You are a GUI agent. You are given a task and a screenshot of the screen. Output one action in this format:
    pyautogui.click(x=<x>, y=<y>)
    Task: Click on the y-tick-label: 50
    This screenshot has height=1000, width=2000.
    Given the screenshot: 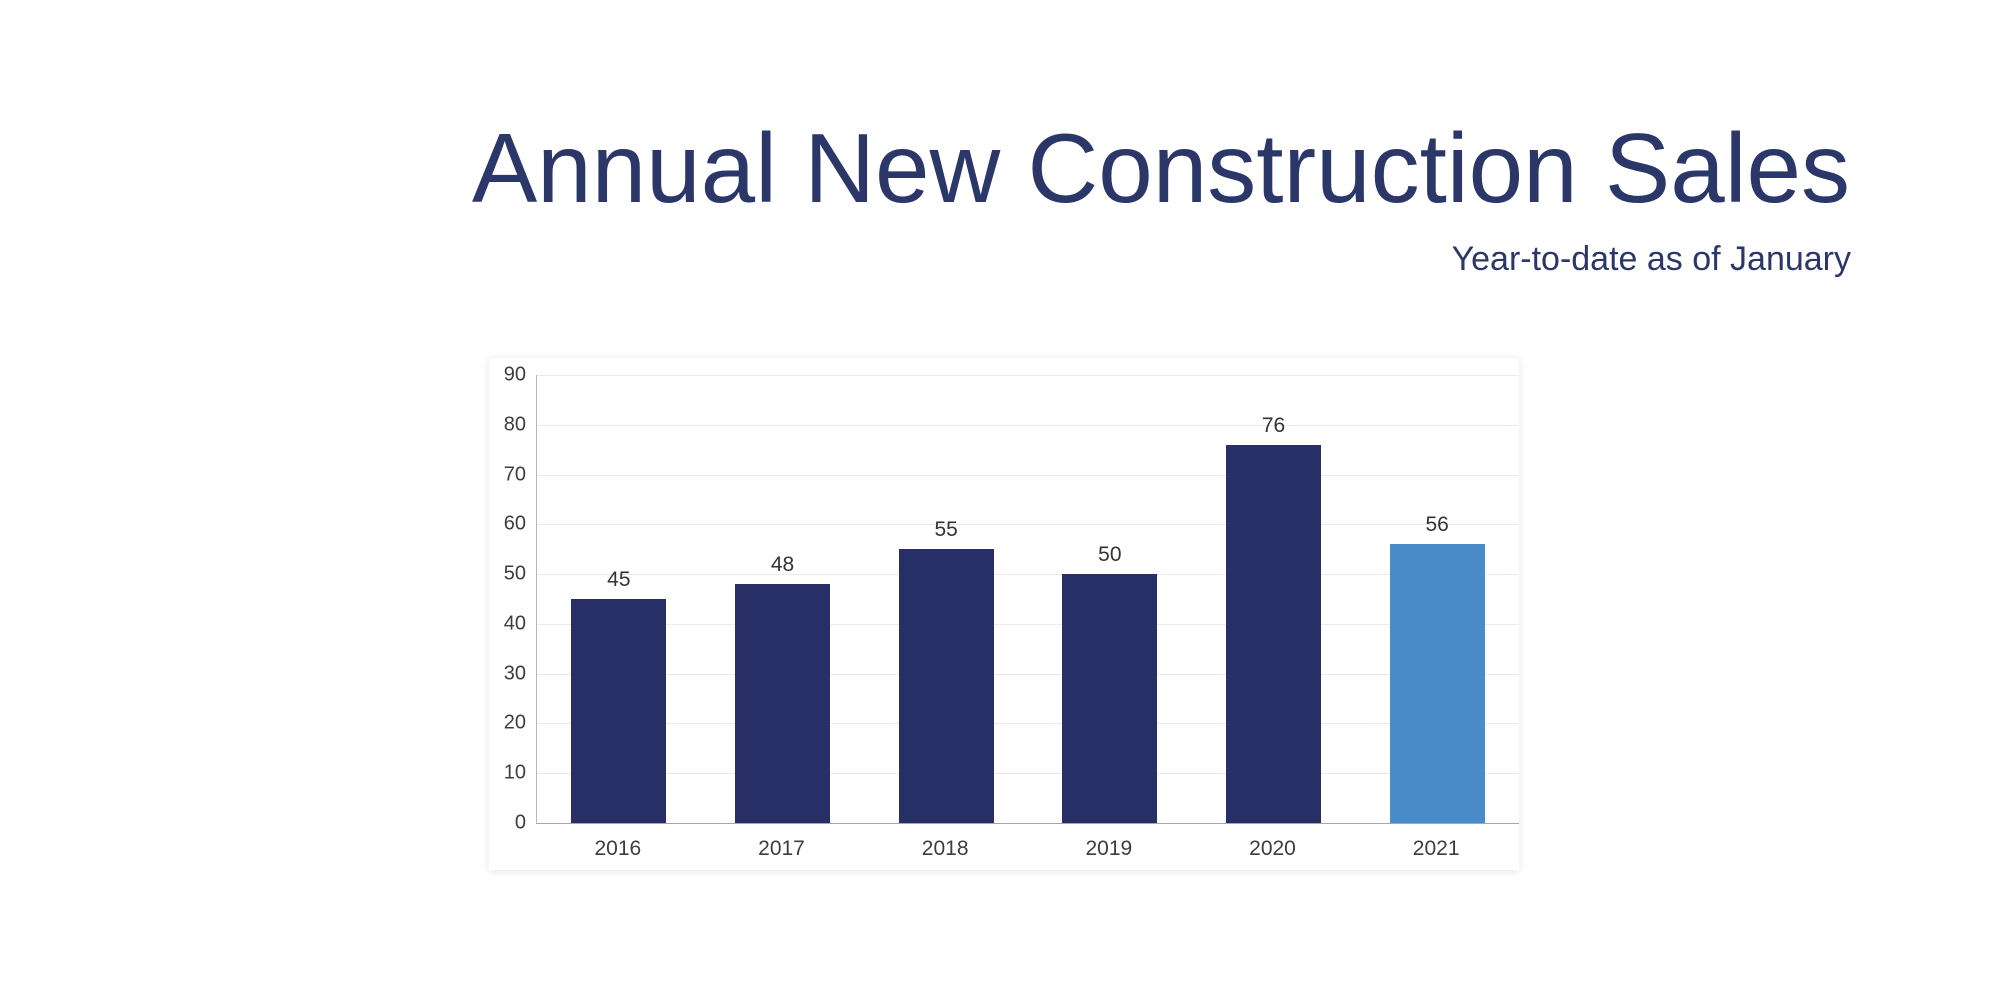 What is the action you would take?
    pyautogui.click(x=514, y=573)
    